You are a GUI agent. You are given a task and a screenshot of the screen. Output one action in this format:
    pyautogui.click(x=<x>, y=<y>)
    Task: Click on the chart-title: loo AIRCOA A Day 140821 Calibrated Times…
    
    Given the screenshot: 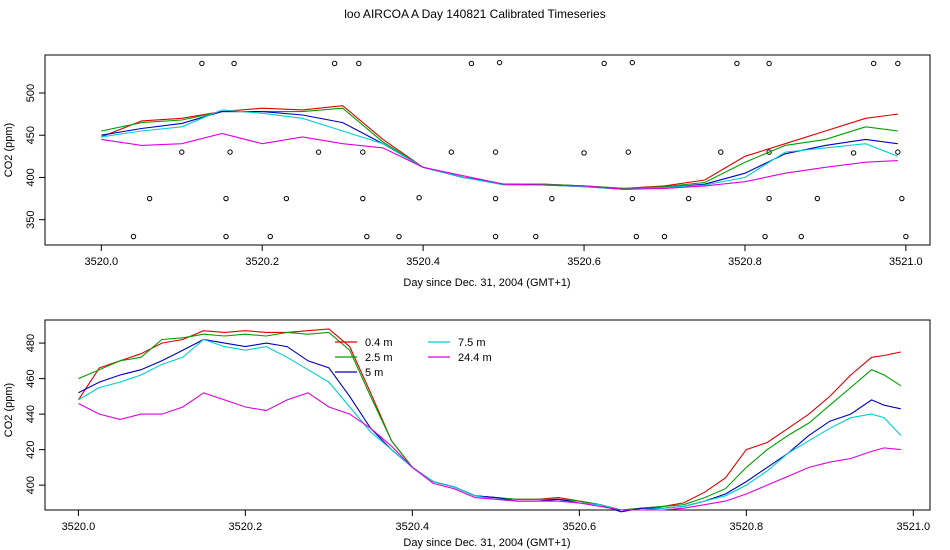 What is the action you would take?
    pyautogui.click(x=475, y=14)
    